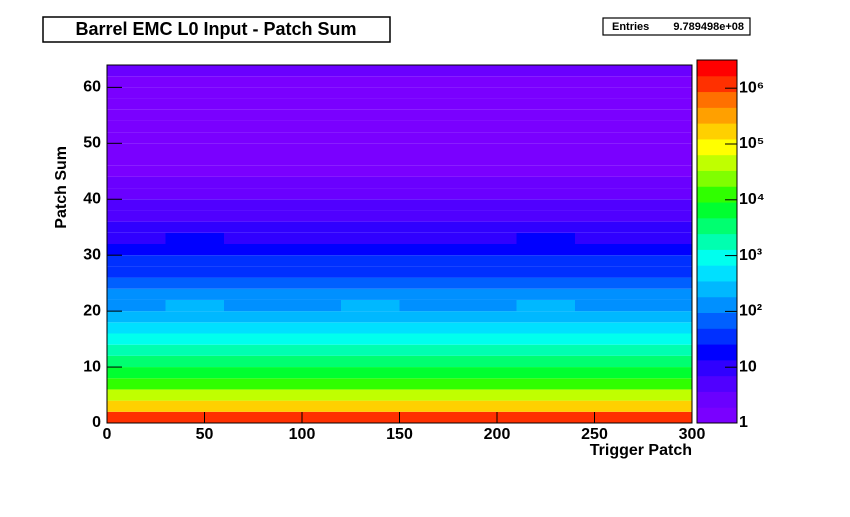 Image resolution: width=850 pixels, height=517 pixels. I want to click on stats-value: 9.789498e+08, so click(708, 27).